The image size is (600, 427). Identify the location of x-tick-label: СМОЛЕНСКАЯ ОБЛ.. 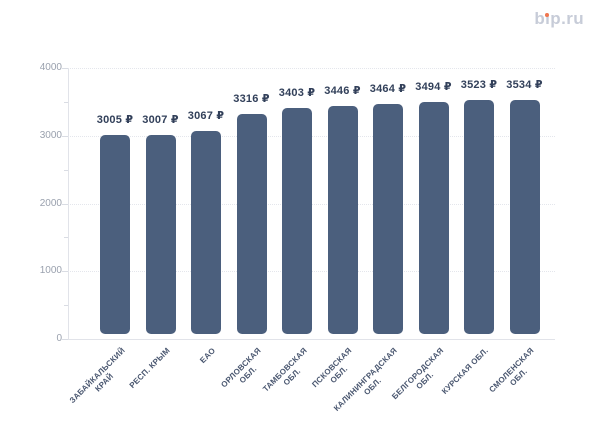
(511, 370).